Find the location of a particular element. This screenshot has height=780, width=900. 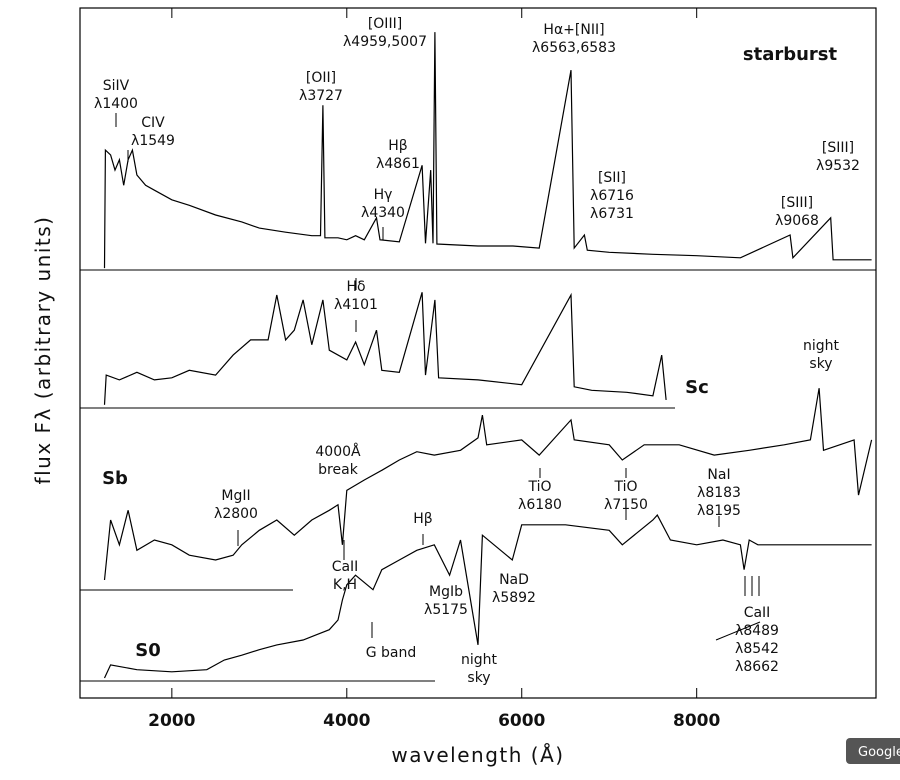

annotation: NaI is located at coordinates (718, 475).